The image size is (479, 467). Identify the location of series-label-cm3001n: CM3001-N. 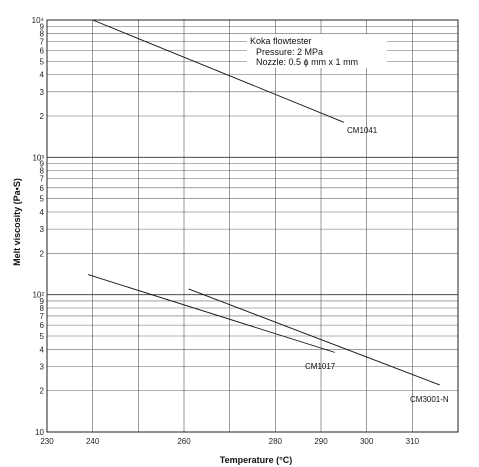
(429, 399).